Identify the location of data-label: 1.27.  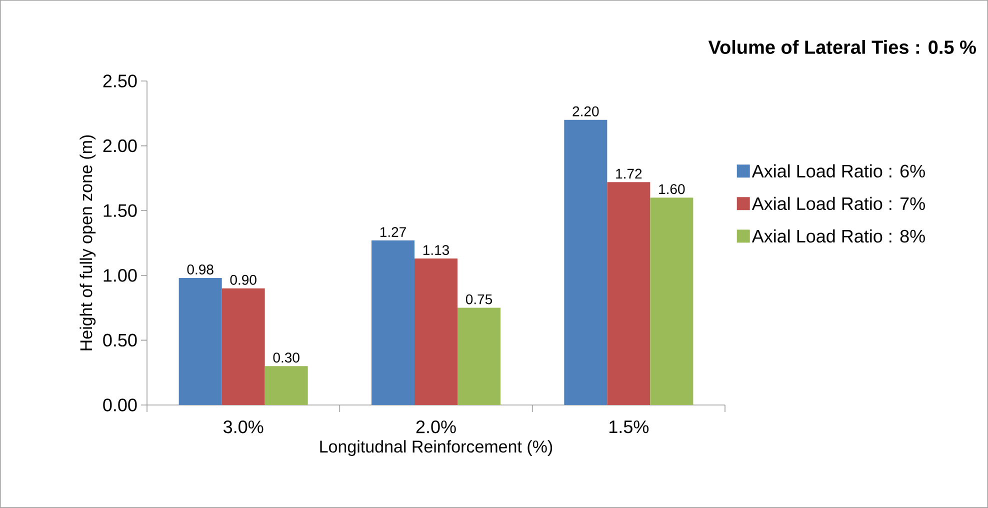
(393, 232).